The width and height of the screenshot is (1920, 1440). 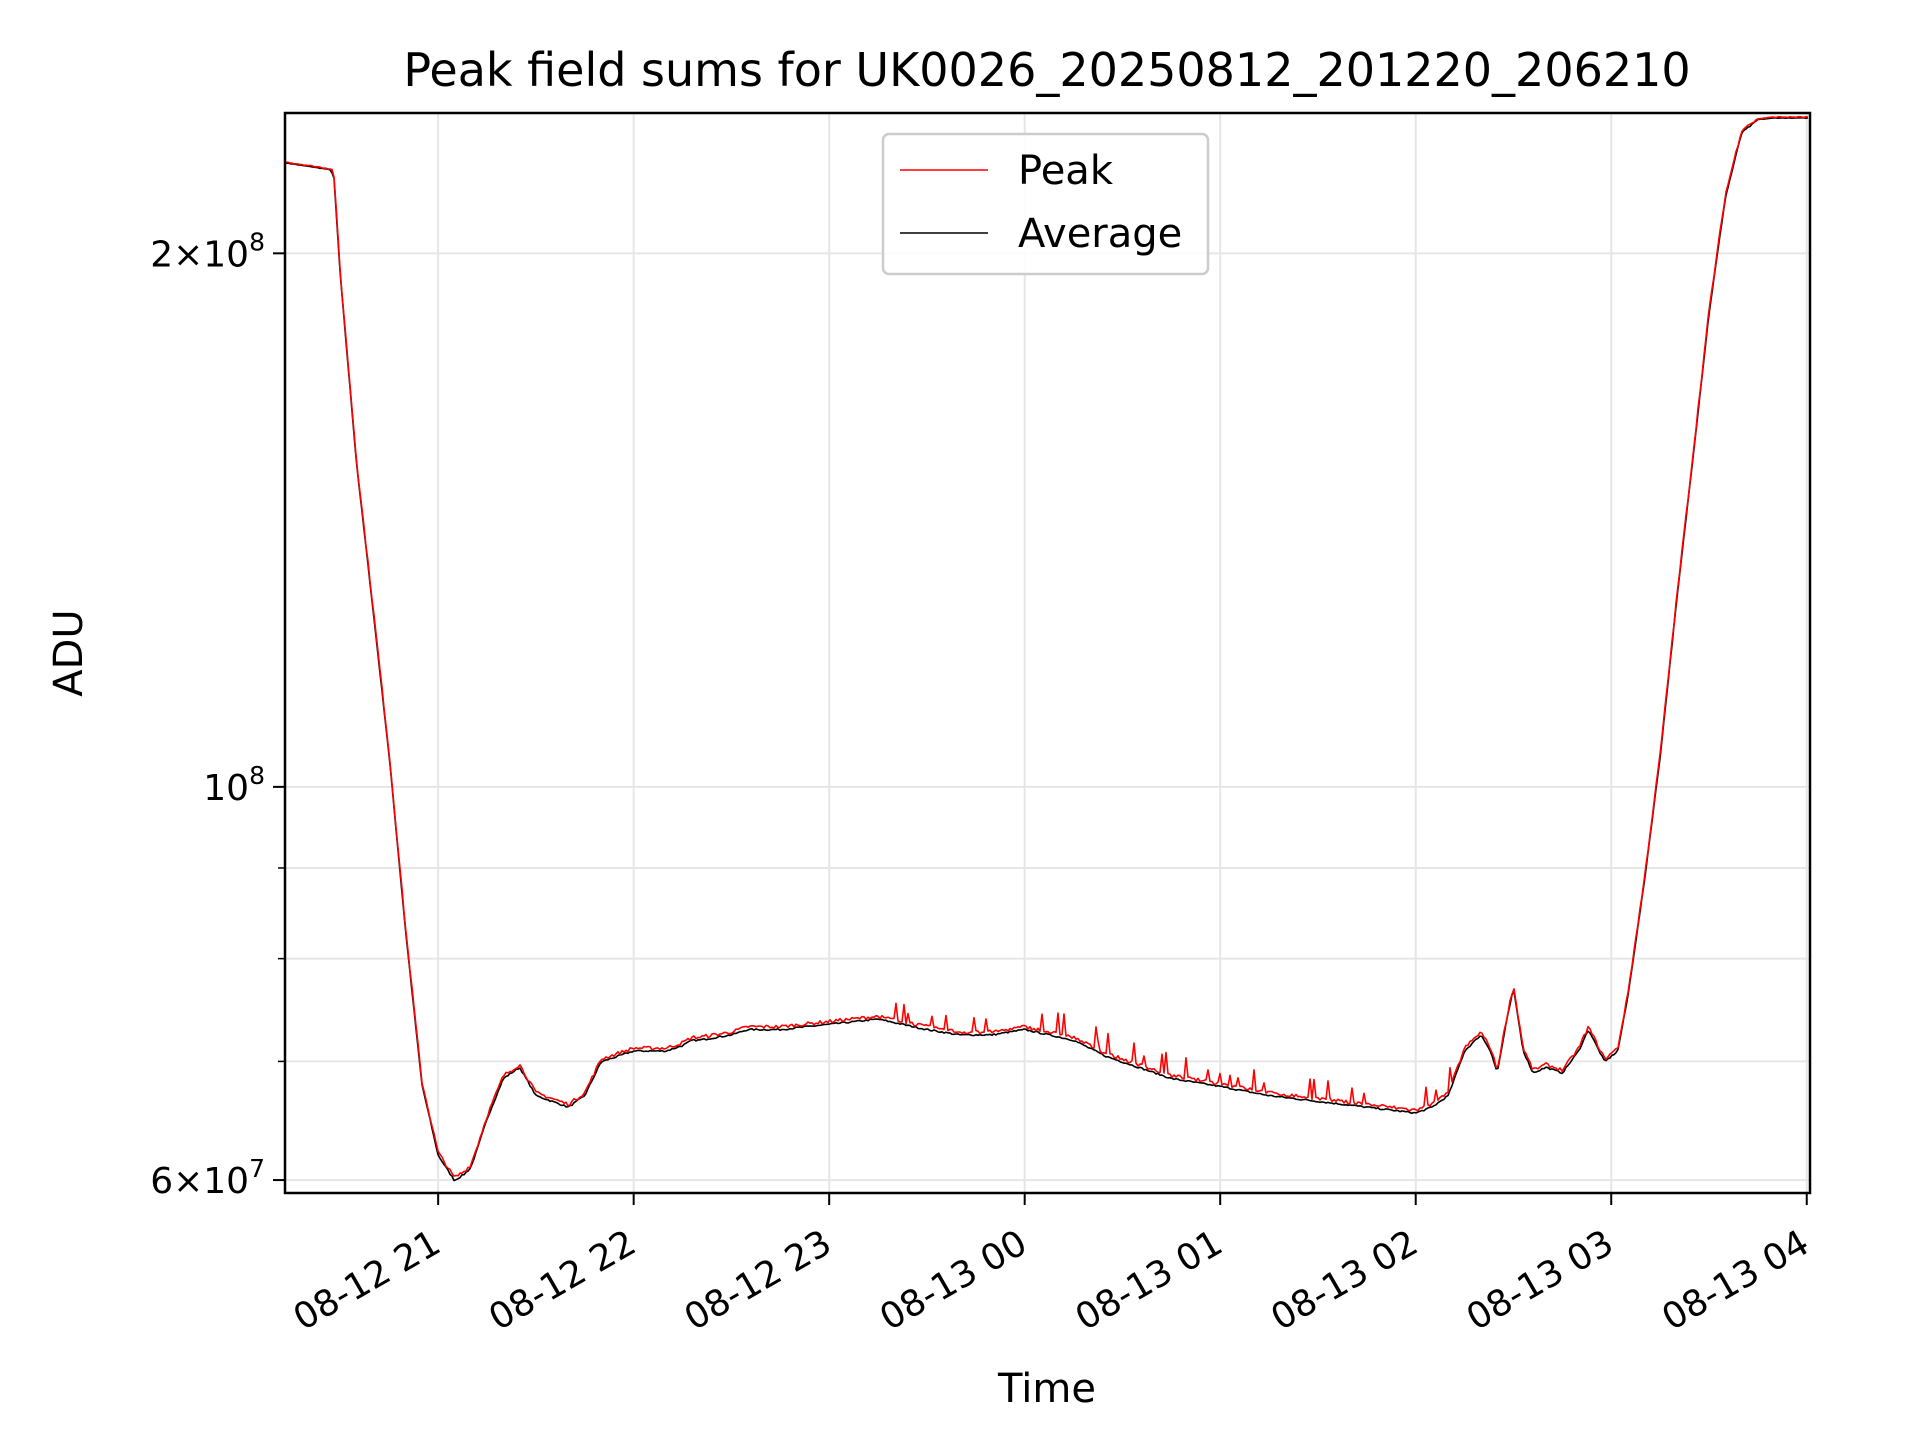 What do you see at coordinates (562, 1280) in the screenshot?
I see `x-tick-label: 08-12 22` at bounding box center [562, 1280].